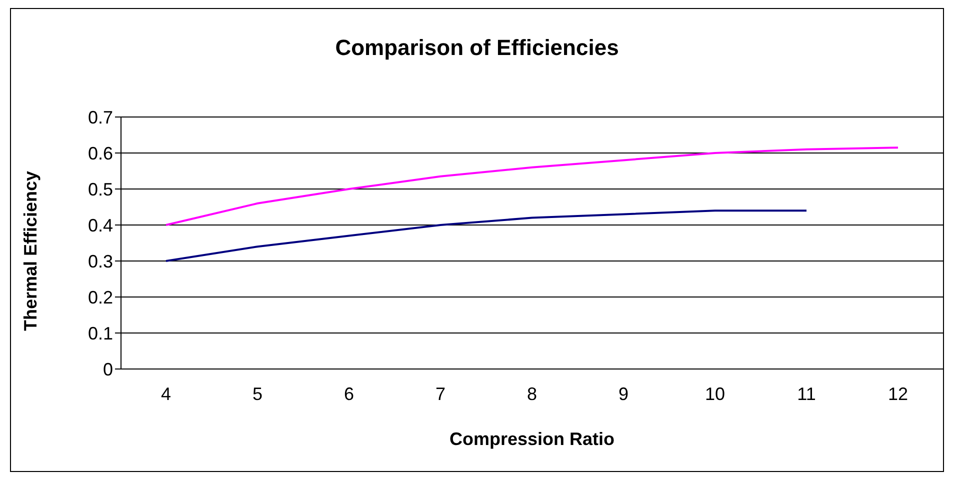  I want to click on chart-title: Comparison of Efficiencies, so click(477, 48).